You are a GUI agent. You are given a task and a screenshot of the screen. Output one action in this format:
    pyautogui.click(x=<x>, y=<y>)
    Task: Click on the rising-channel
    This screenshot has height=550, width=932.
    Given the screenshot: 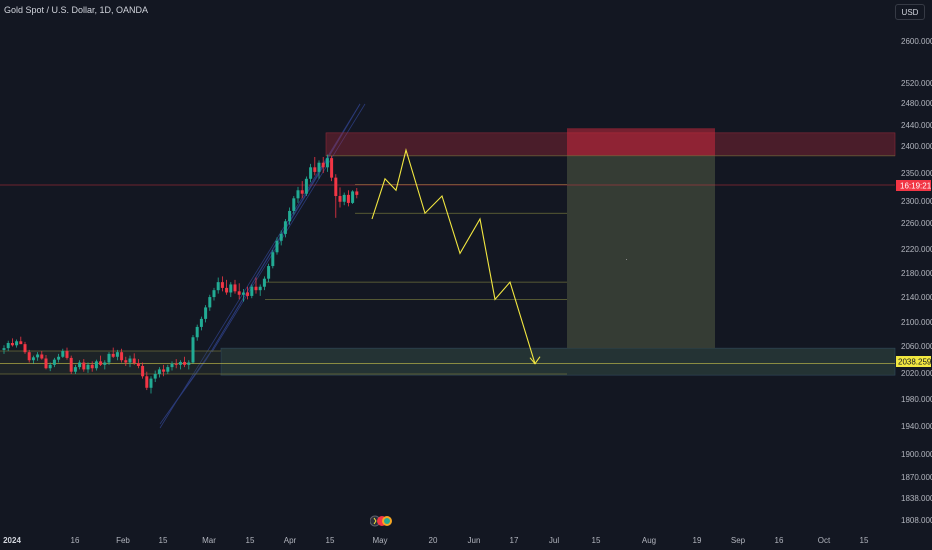 What is the action you would take?
    pyautogui.click(x=260, y=264)
    